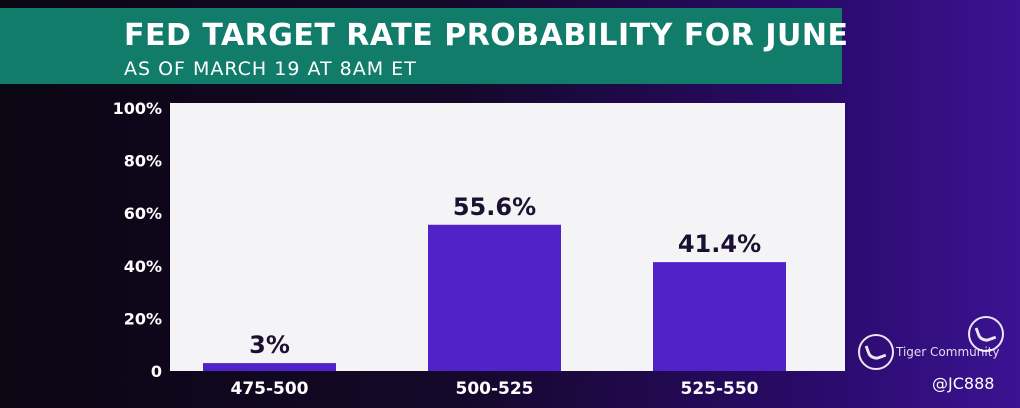 The width and height of the screenshot is (1020, 408). I want to click on y-tick-label: 20%, so click(143, 318).